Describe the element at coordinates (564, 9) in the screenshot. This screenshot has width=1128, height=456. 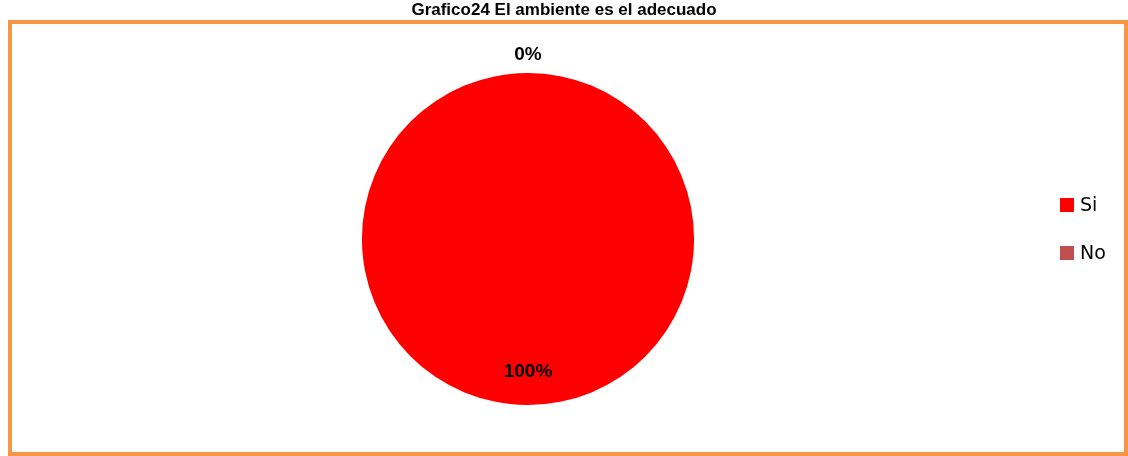
I see `chart-title: Grafico24 El ambiente es el adecuado` at that location.